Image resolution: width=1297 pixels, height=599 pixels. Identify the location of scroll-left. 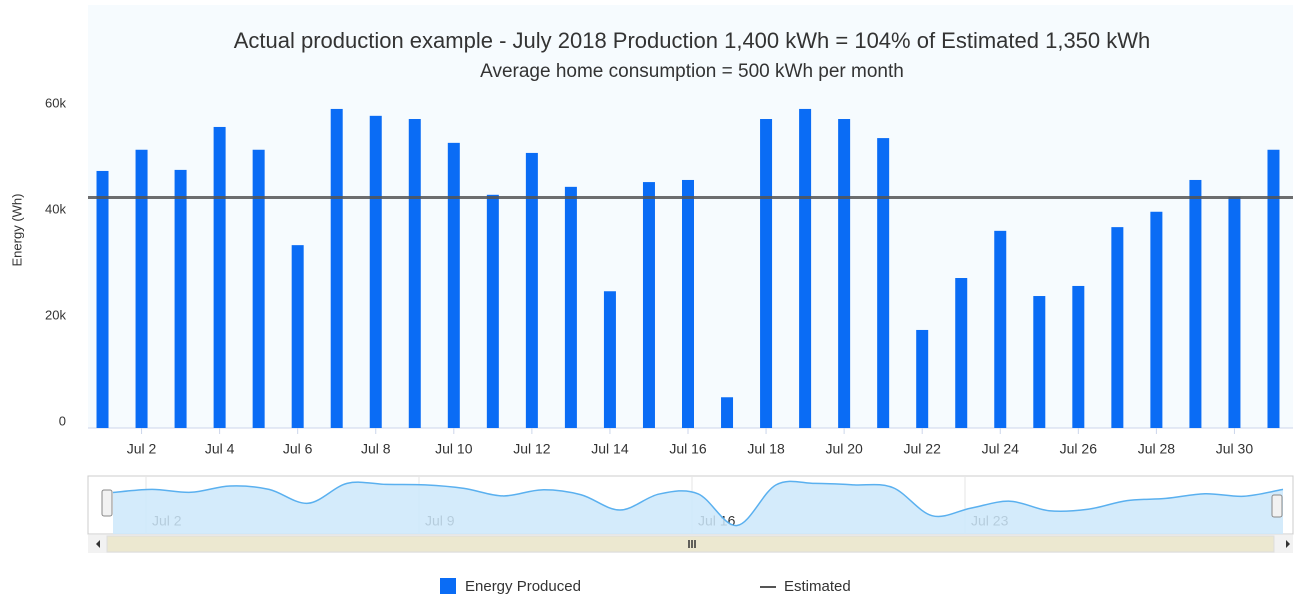
(98, 544).